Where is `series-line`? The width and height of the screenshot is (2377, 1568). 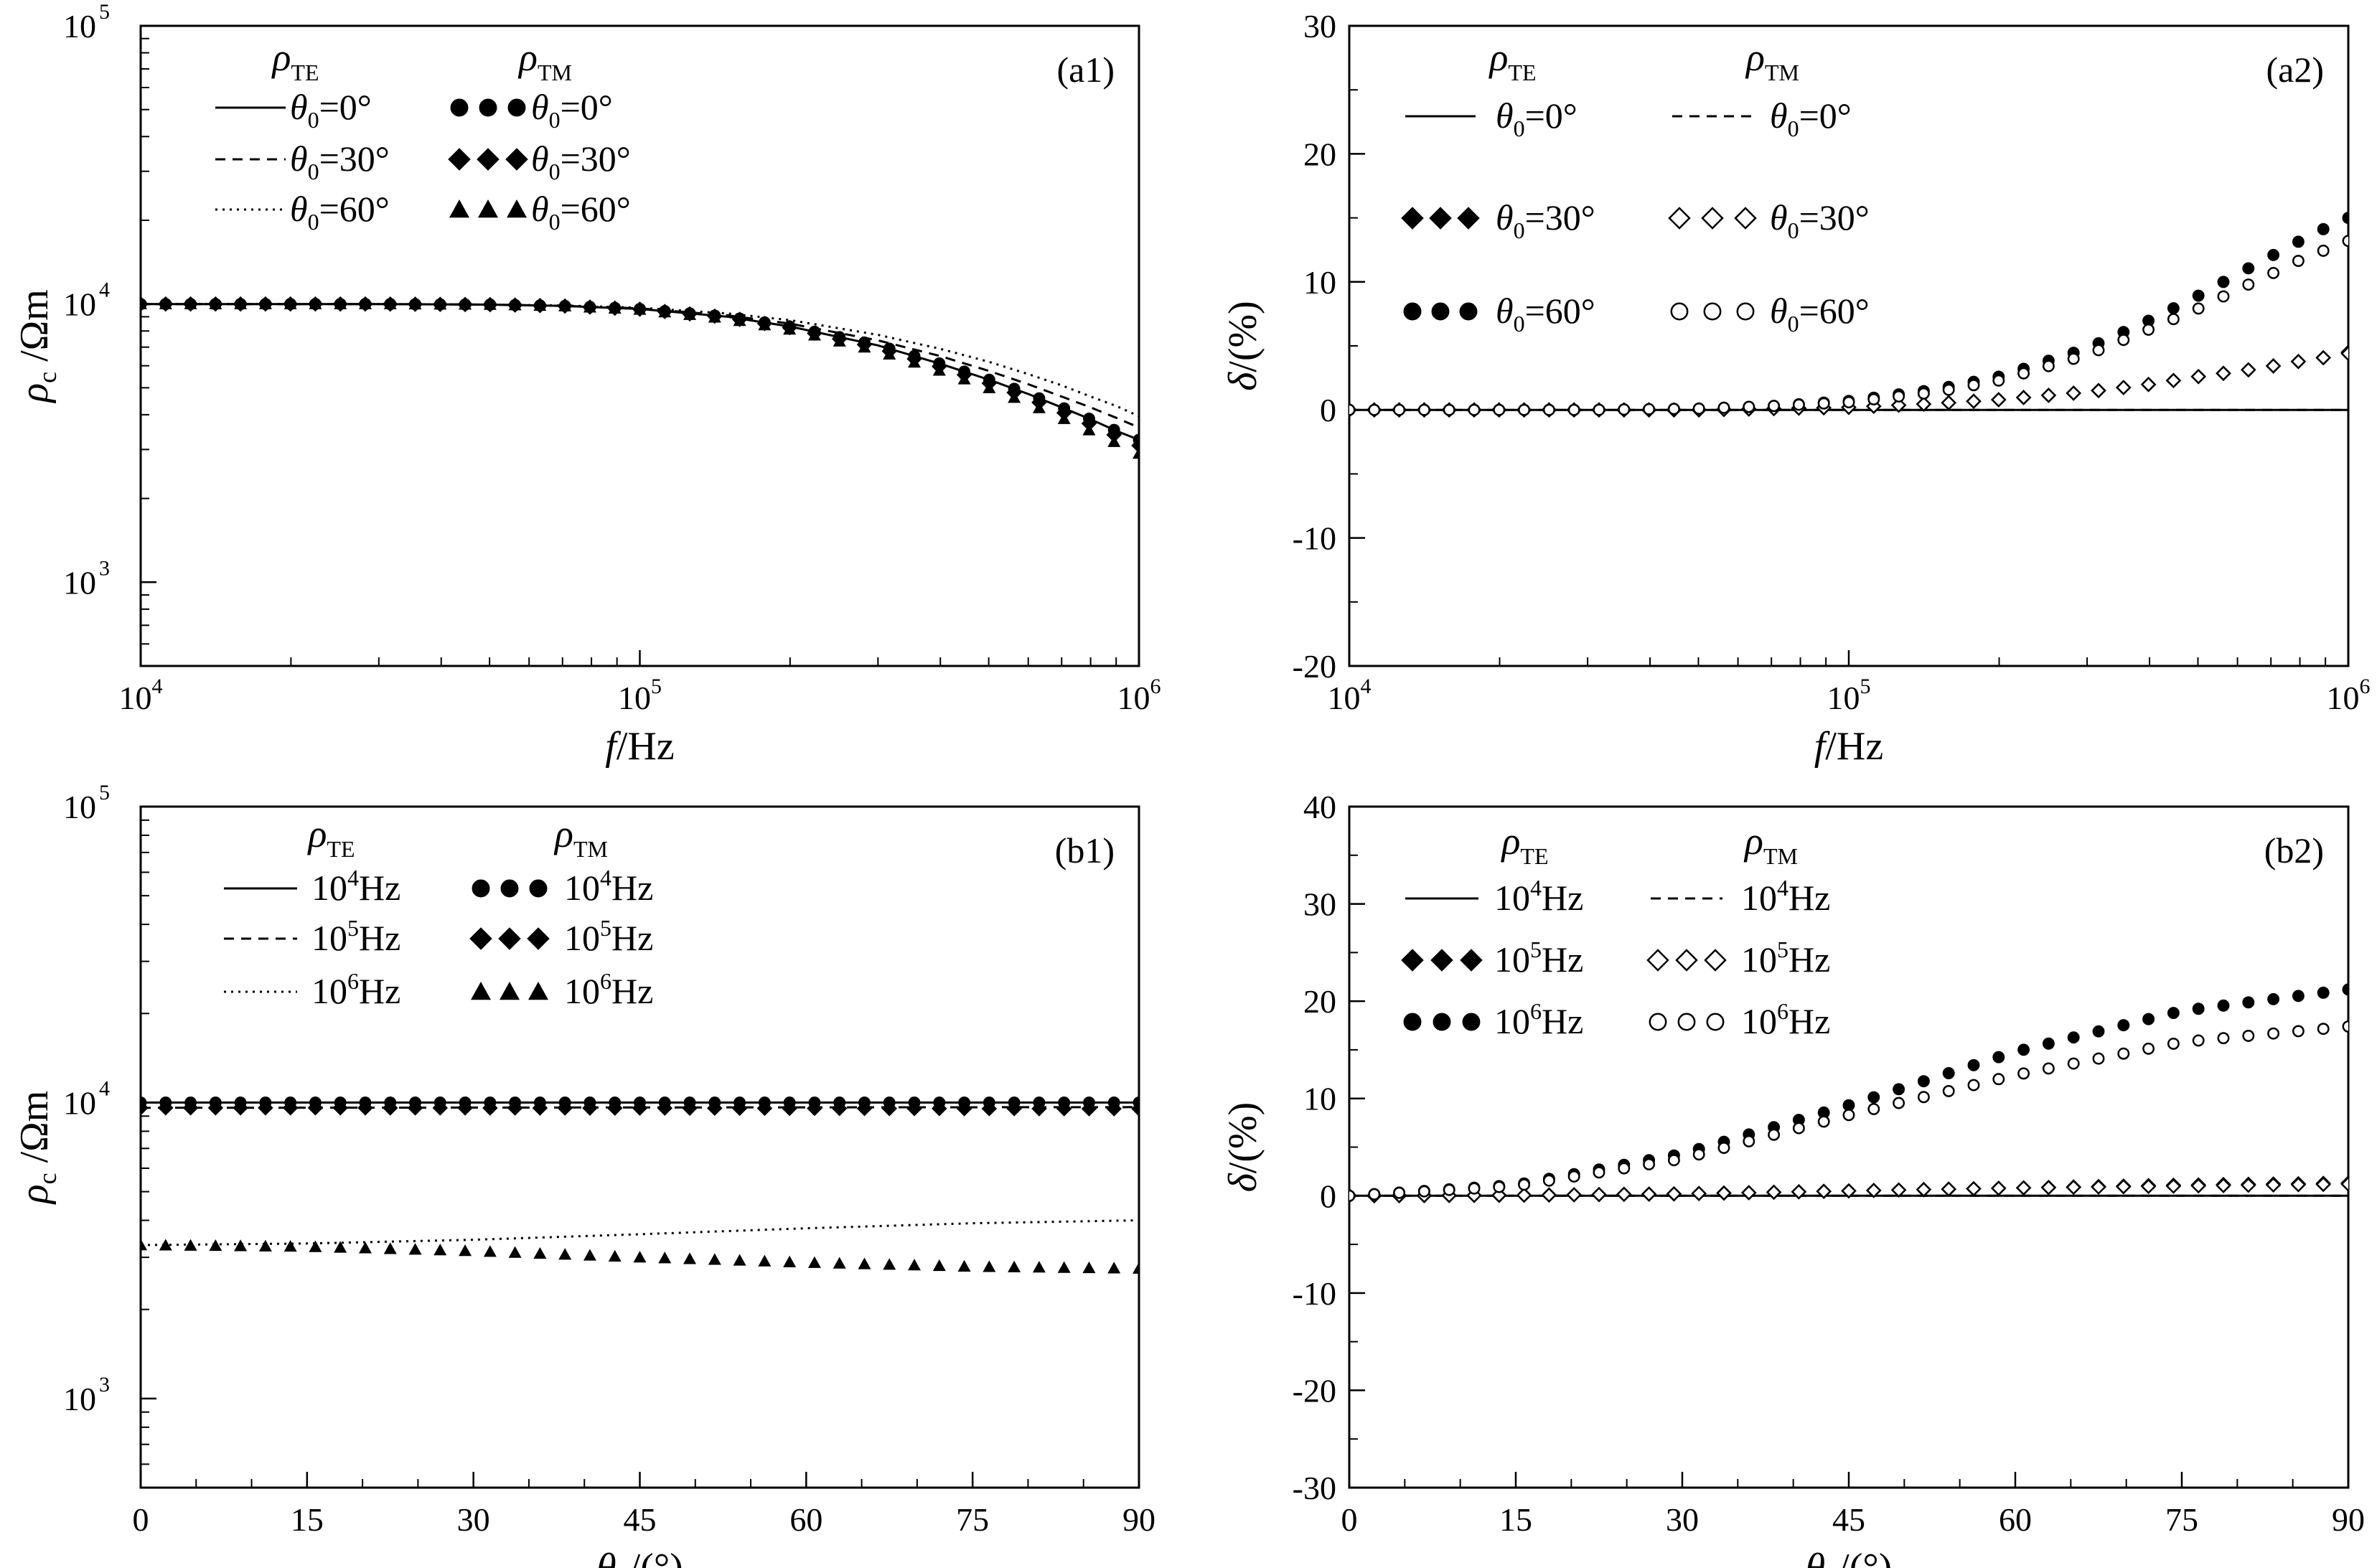
series-line is located at coordinates (640, 1233).